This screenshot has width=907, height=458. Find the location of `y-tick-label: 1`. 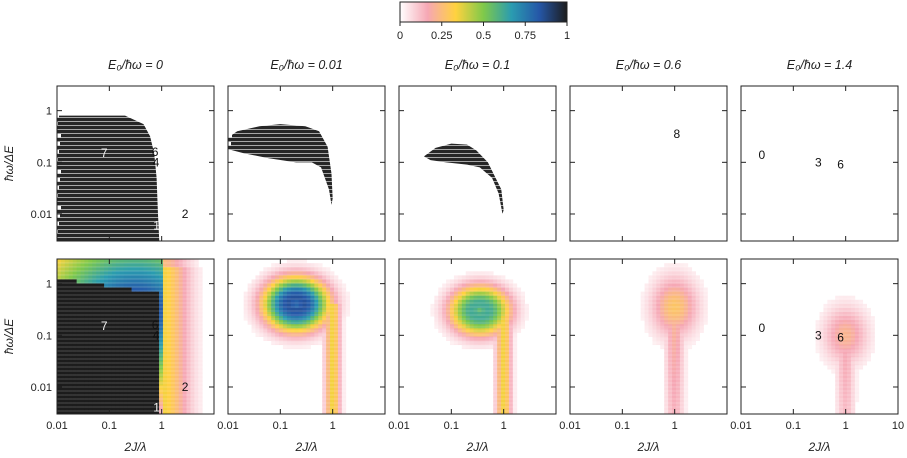

y-tick-label: 1 is located at coordinates (49, 112).